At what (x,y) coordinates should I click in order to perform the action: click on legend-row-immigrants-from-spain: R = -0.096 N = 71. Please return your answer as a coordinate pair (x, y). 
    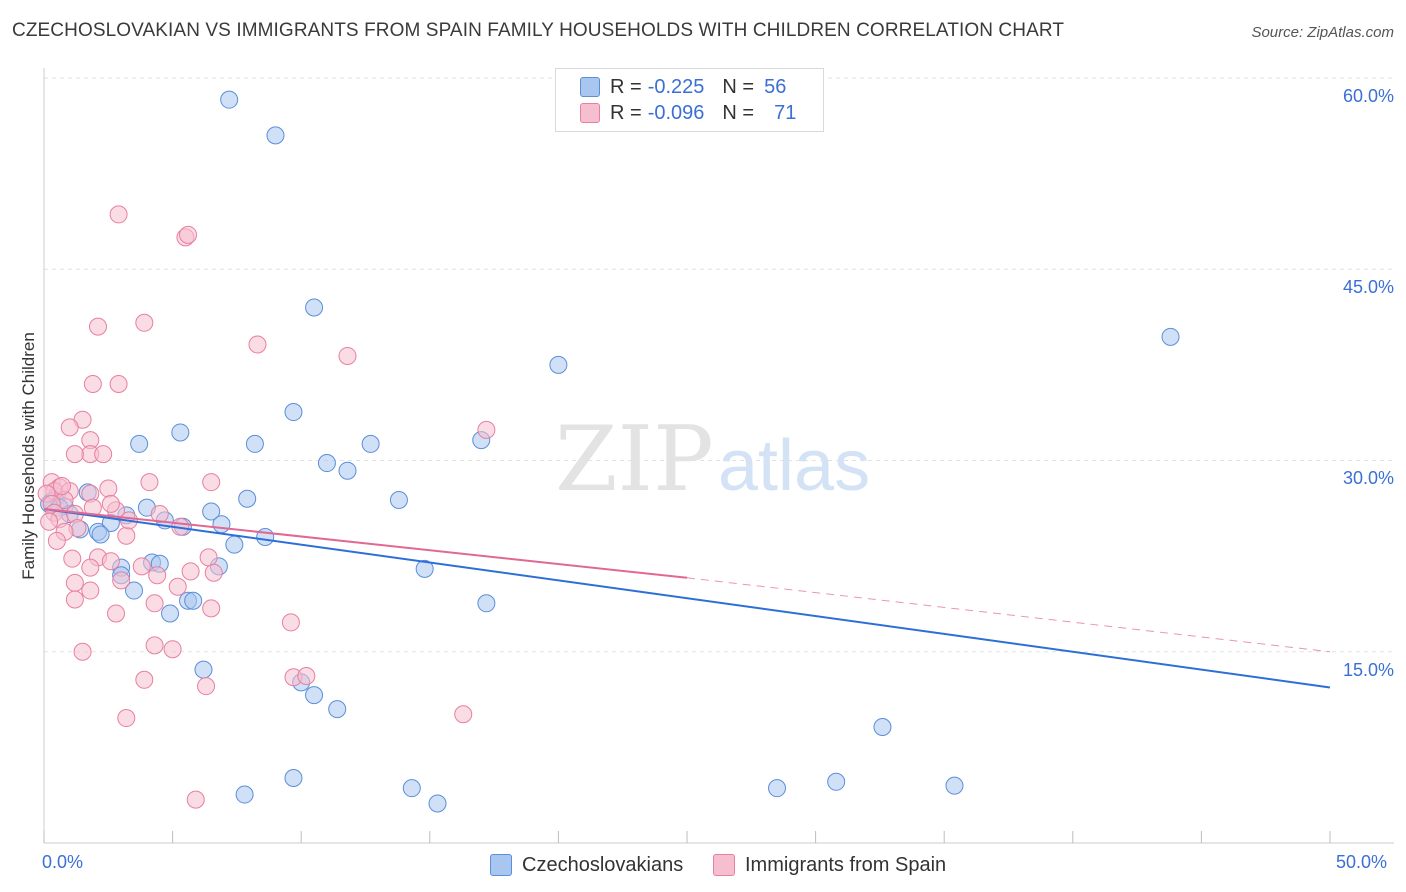
    Looking at the image, I should click on (688, 113).